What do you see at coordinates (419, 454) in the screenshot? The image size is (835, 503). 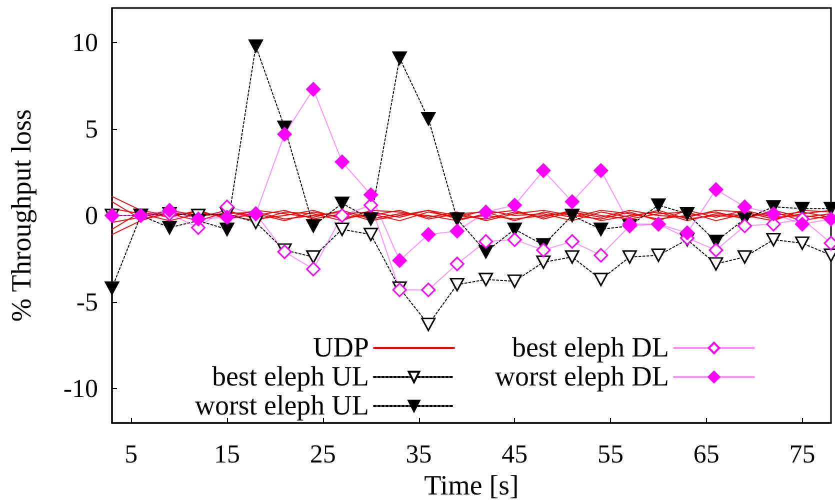 I see `x-tick-label: 35` at bounding box center [419, 454].